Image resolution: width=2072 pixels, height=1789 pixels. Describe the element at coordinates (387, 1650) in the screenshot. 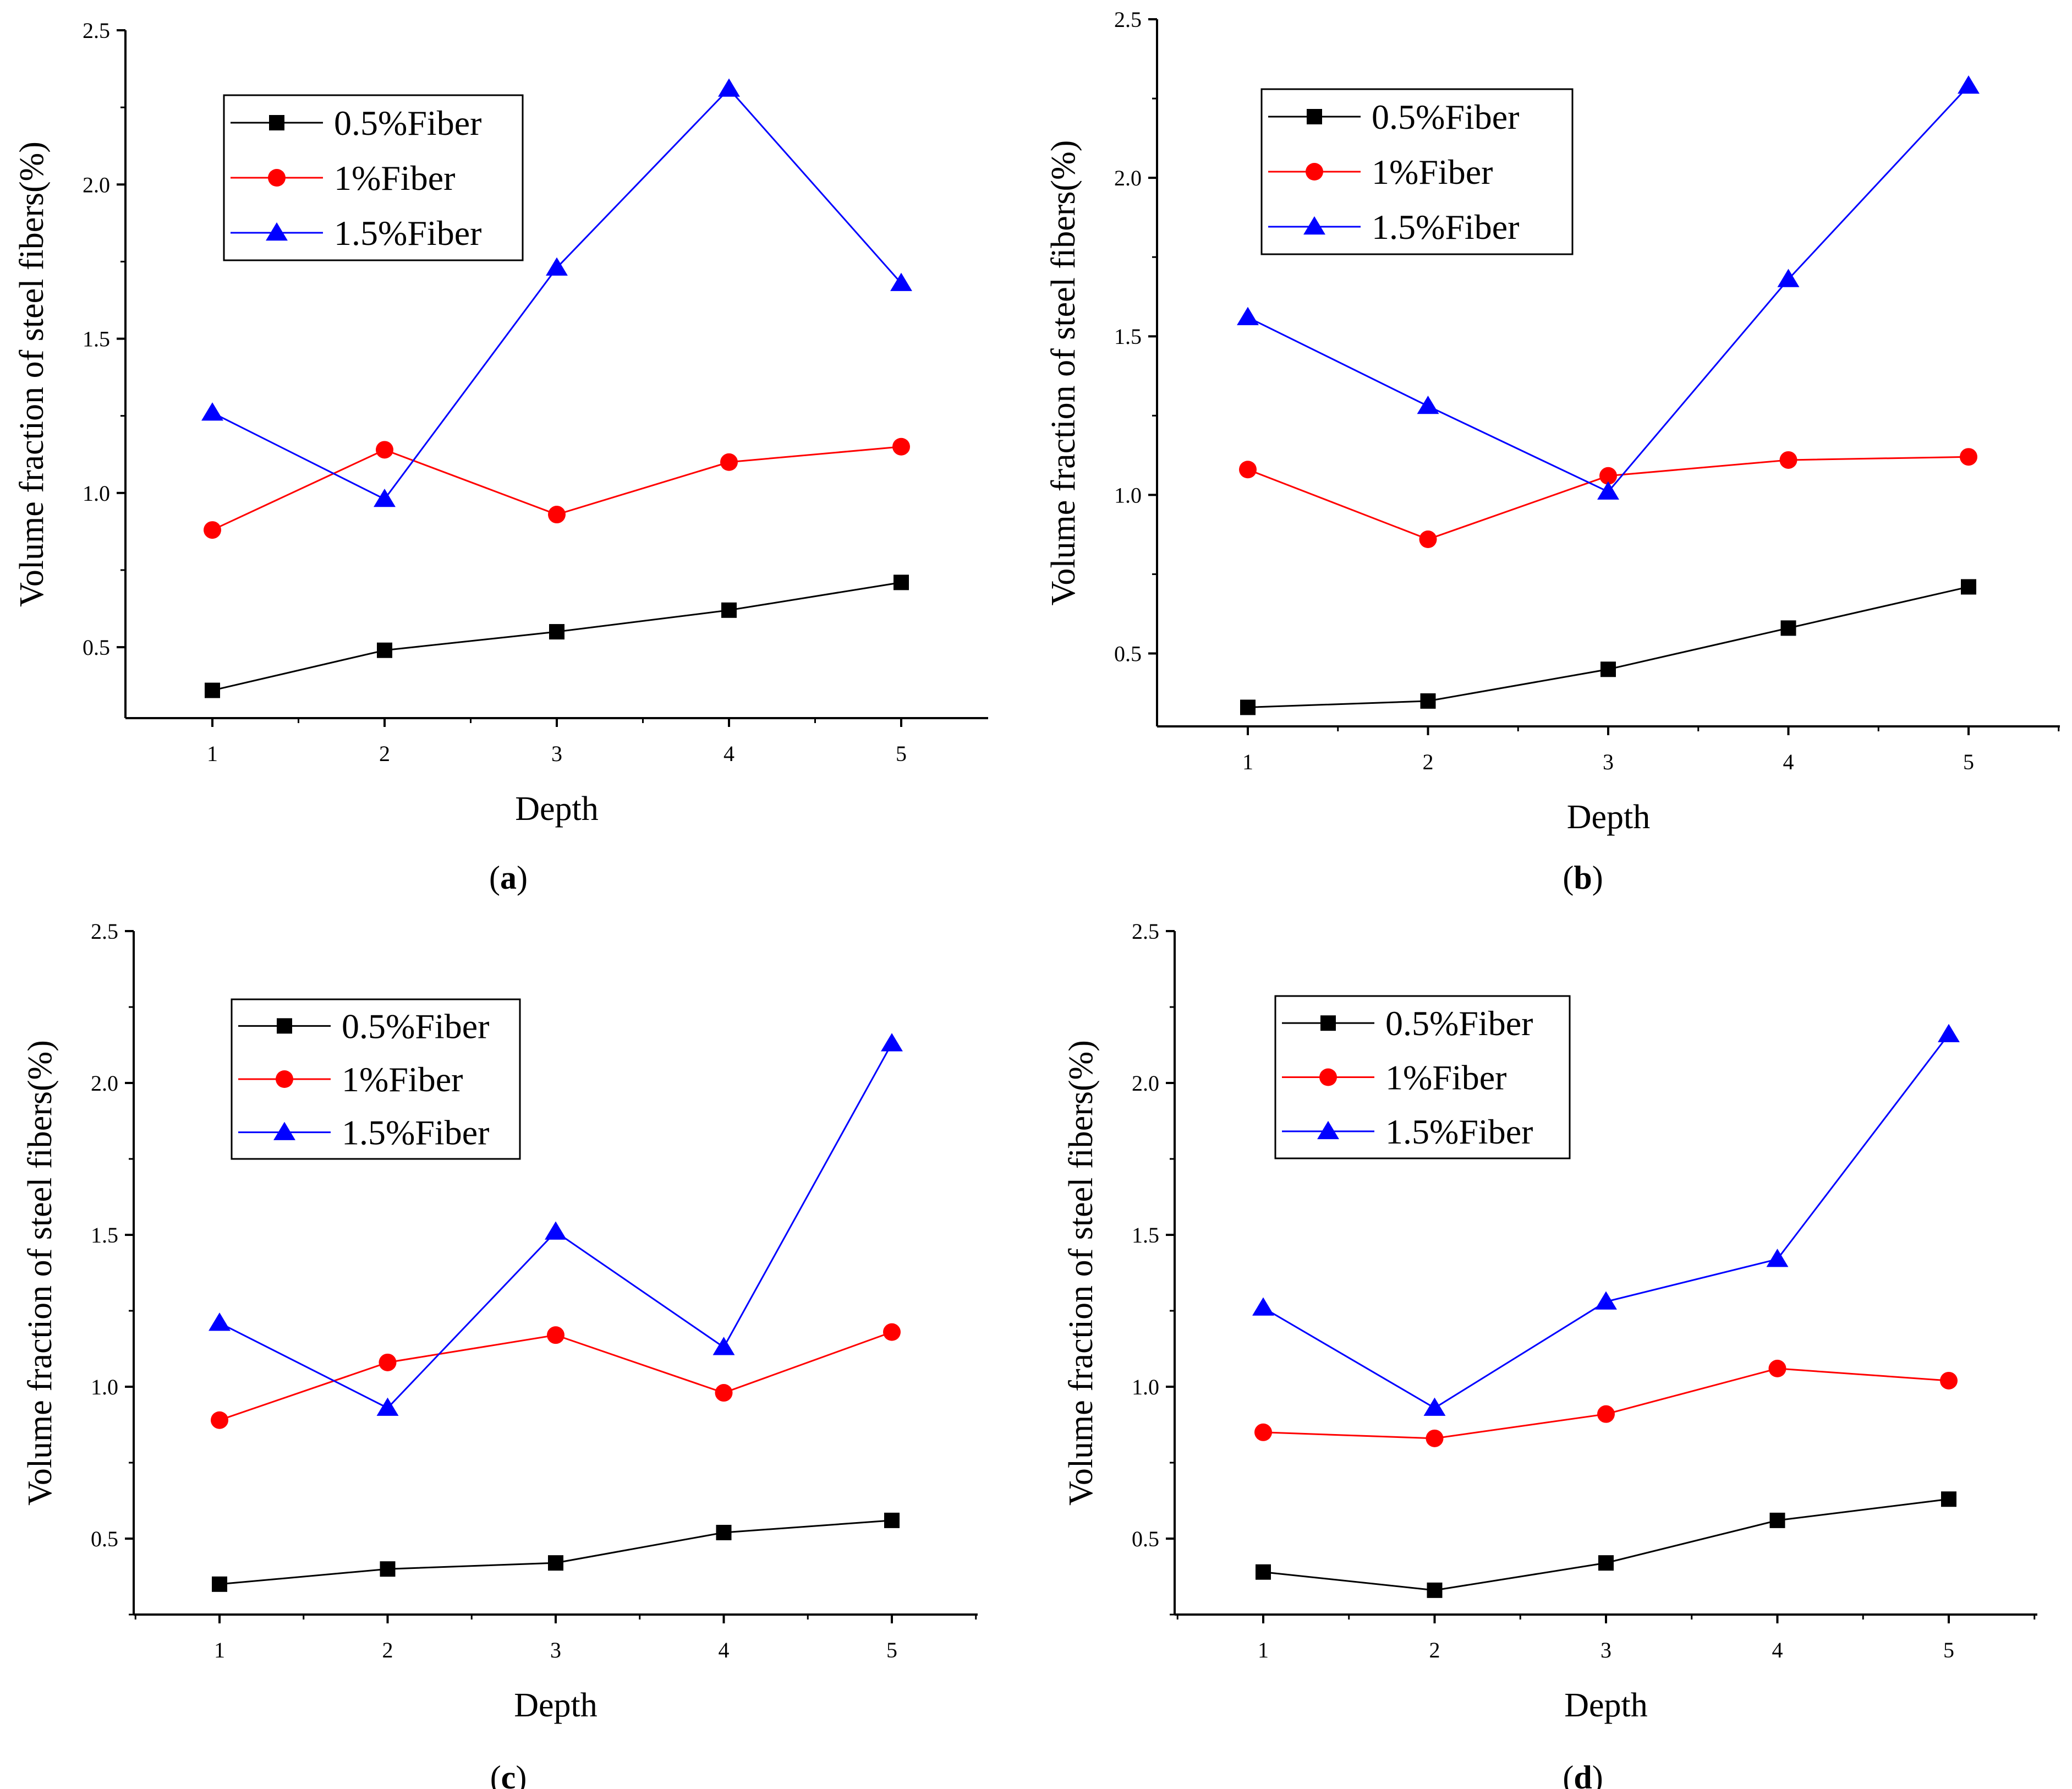

I see `x-tick-label: 2` at that location.